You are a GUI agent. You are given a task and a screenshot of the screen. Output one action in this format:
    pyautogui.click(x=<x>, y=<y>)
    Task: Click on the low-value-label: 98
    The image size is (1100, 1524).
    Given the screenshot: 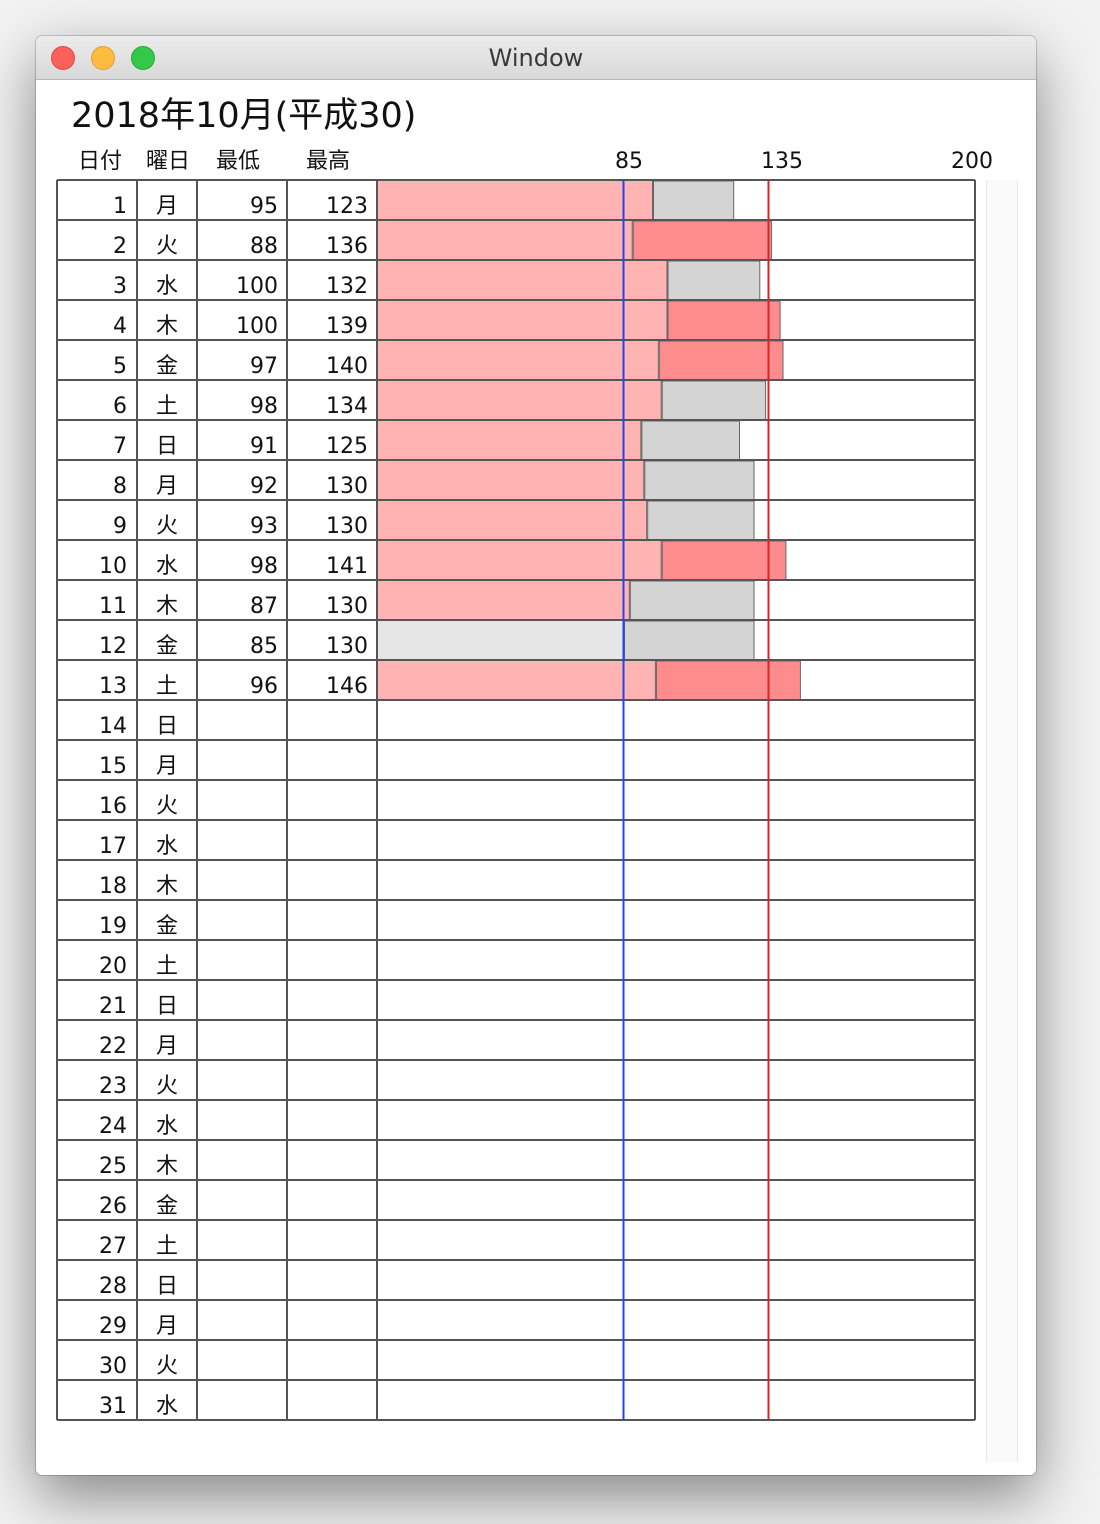 What is the action you would take?
    pyautogui.click(x=264, y=406)
    